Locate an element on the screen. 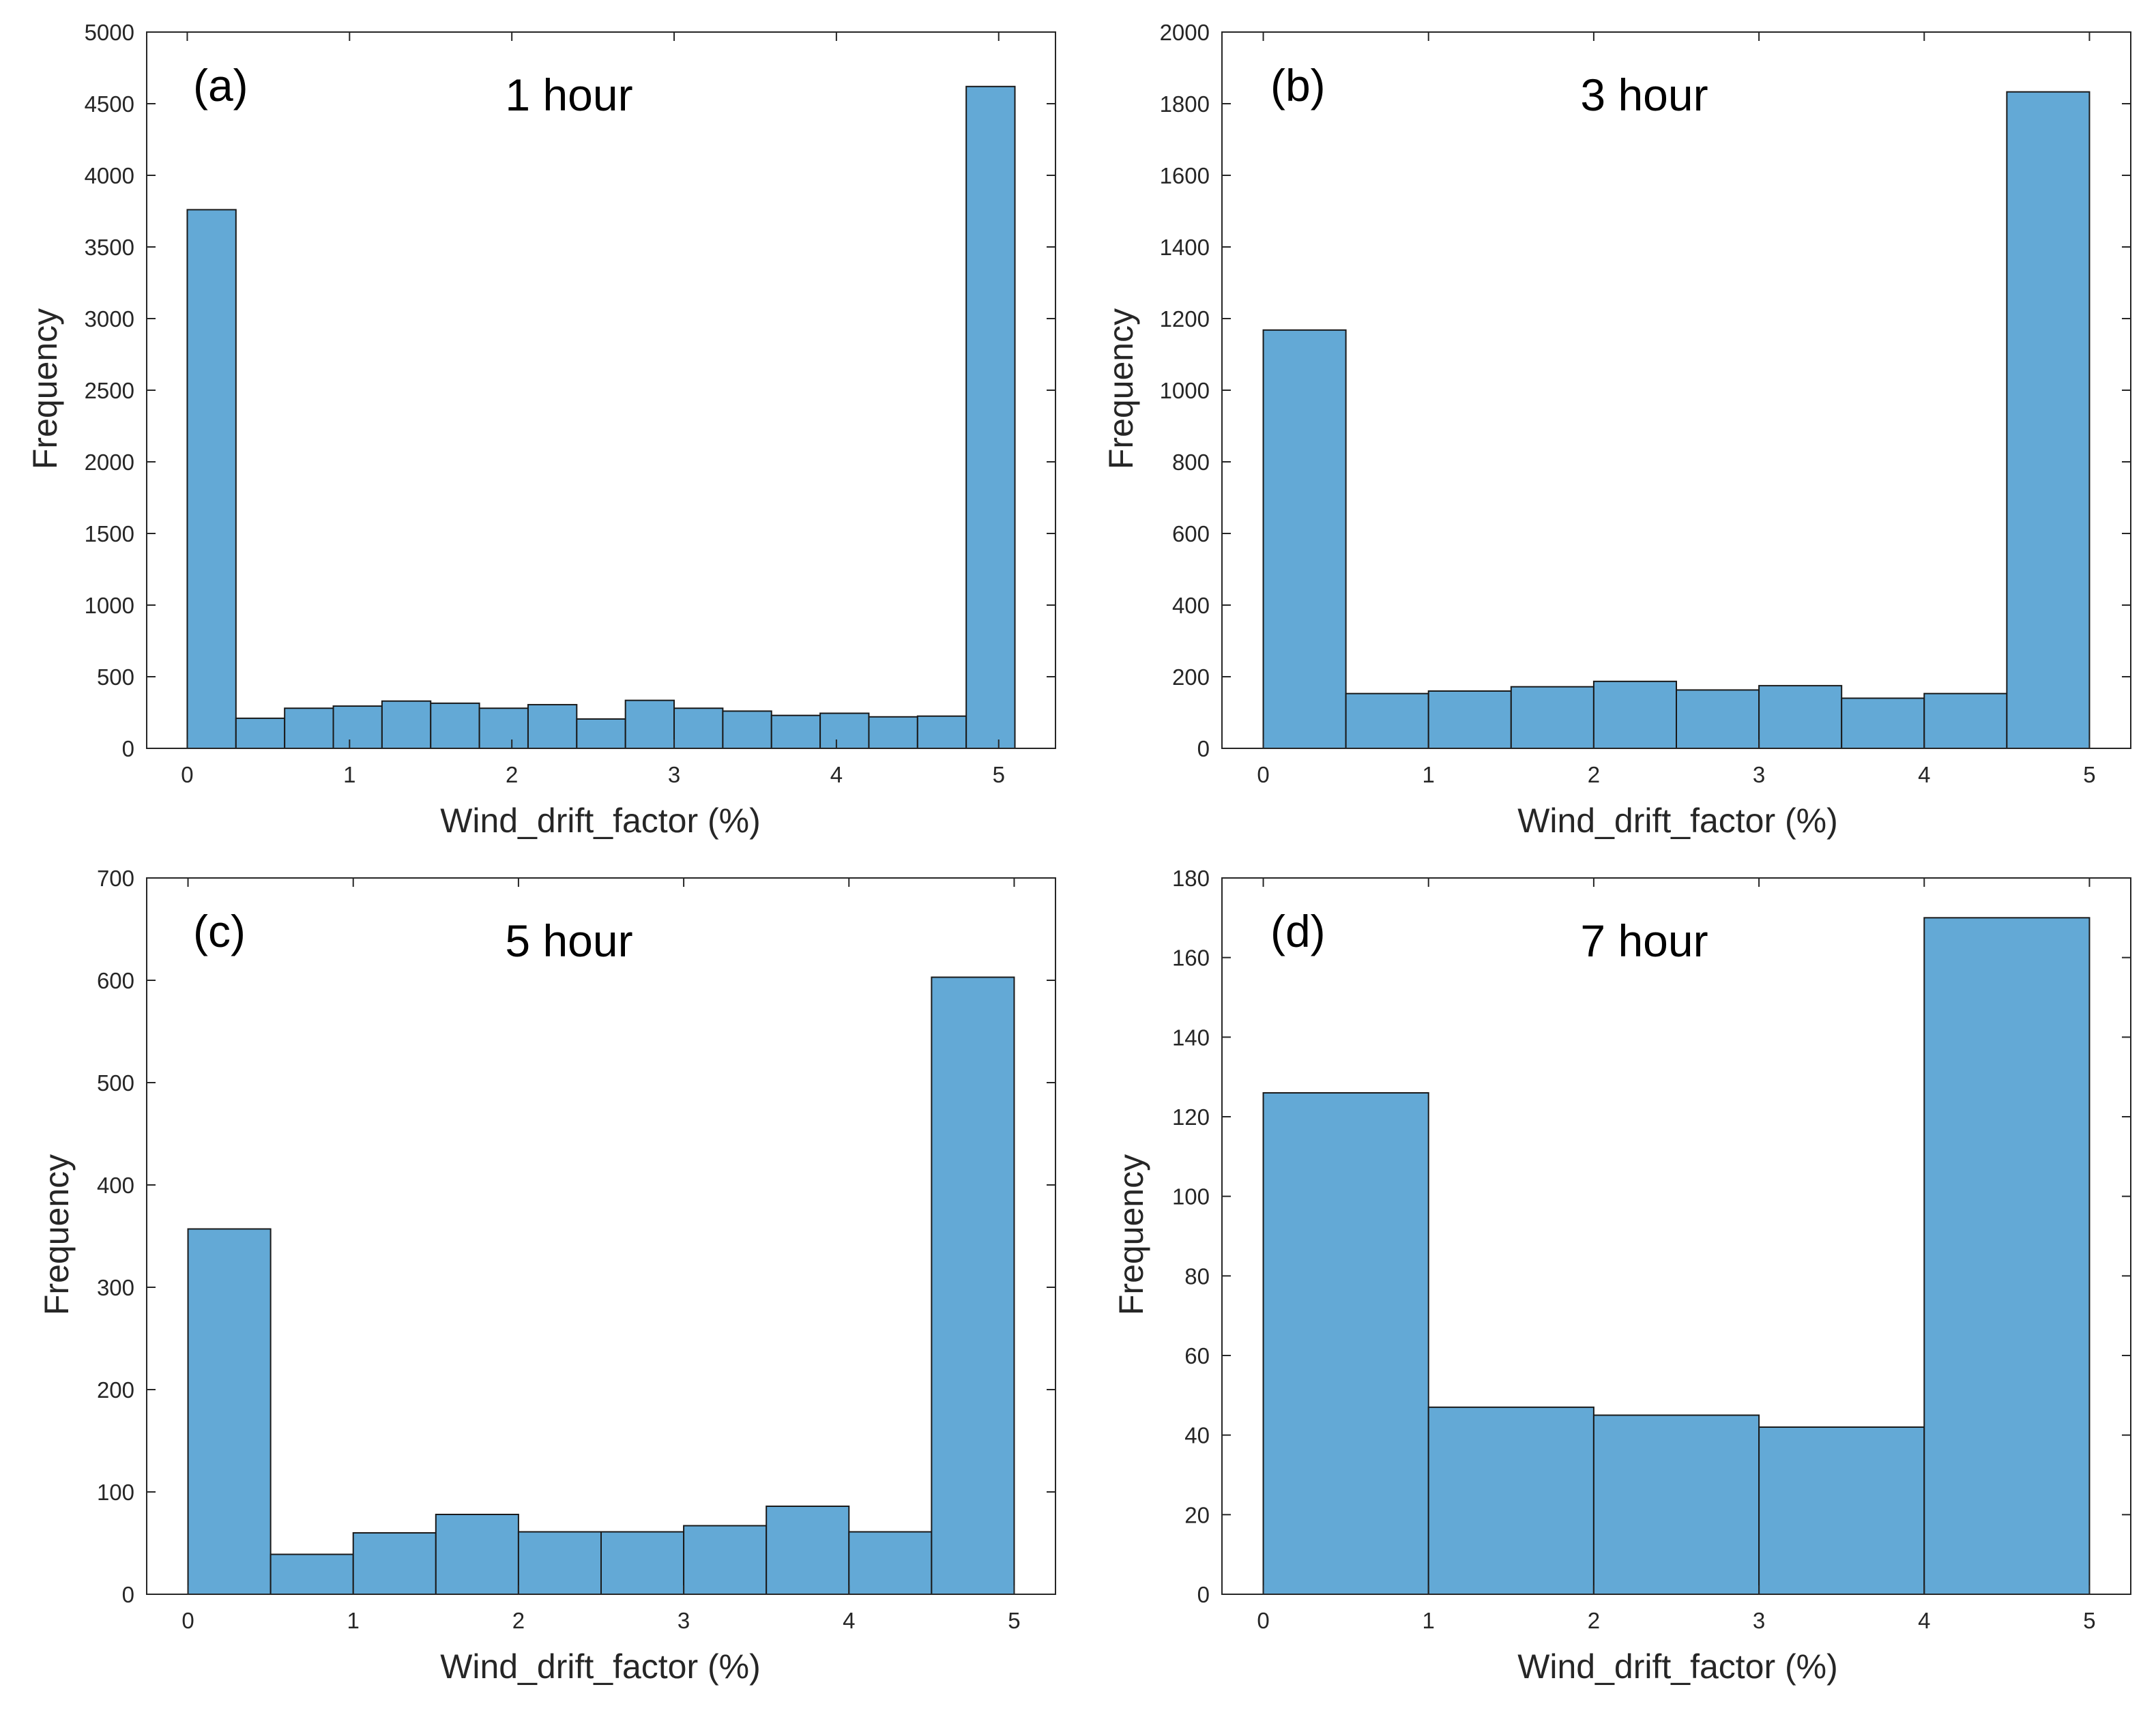 The height and width of the screenshot is (1715, 2156). panel-a-y-tick-label: 3500 is located at coordinates (109, 247).